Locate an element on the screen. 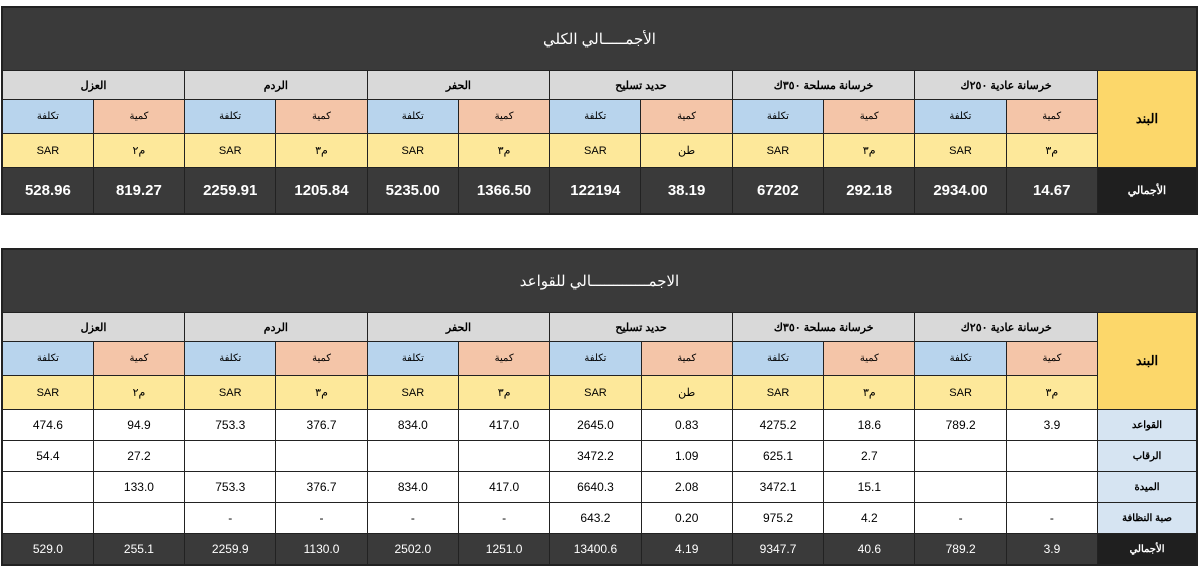  total-cost-cell: 67202 is located at coordinates (778, 191).